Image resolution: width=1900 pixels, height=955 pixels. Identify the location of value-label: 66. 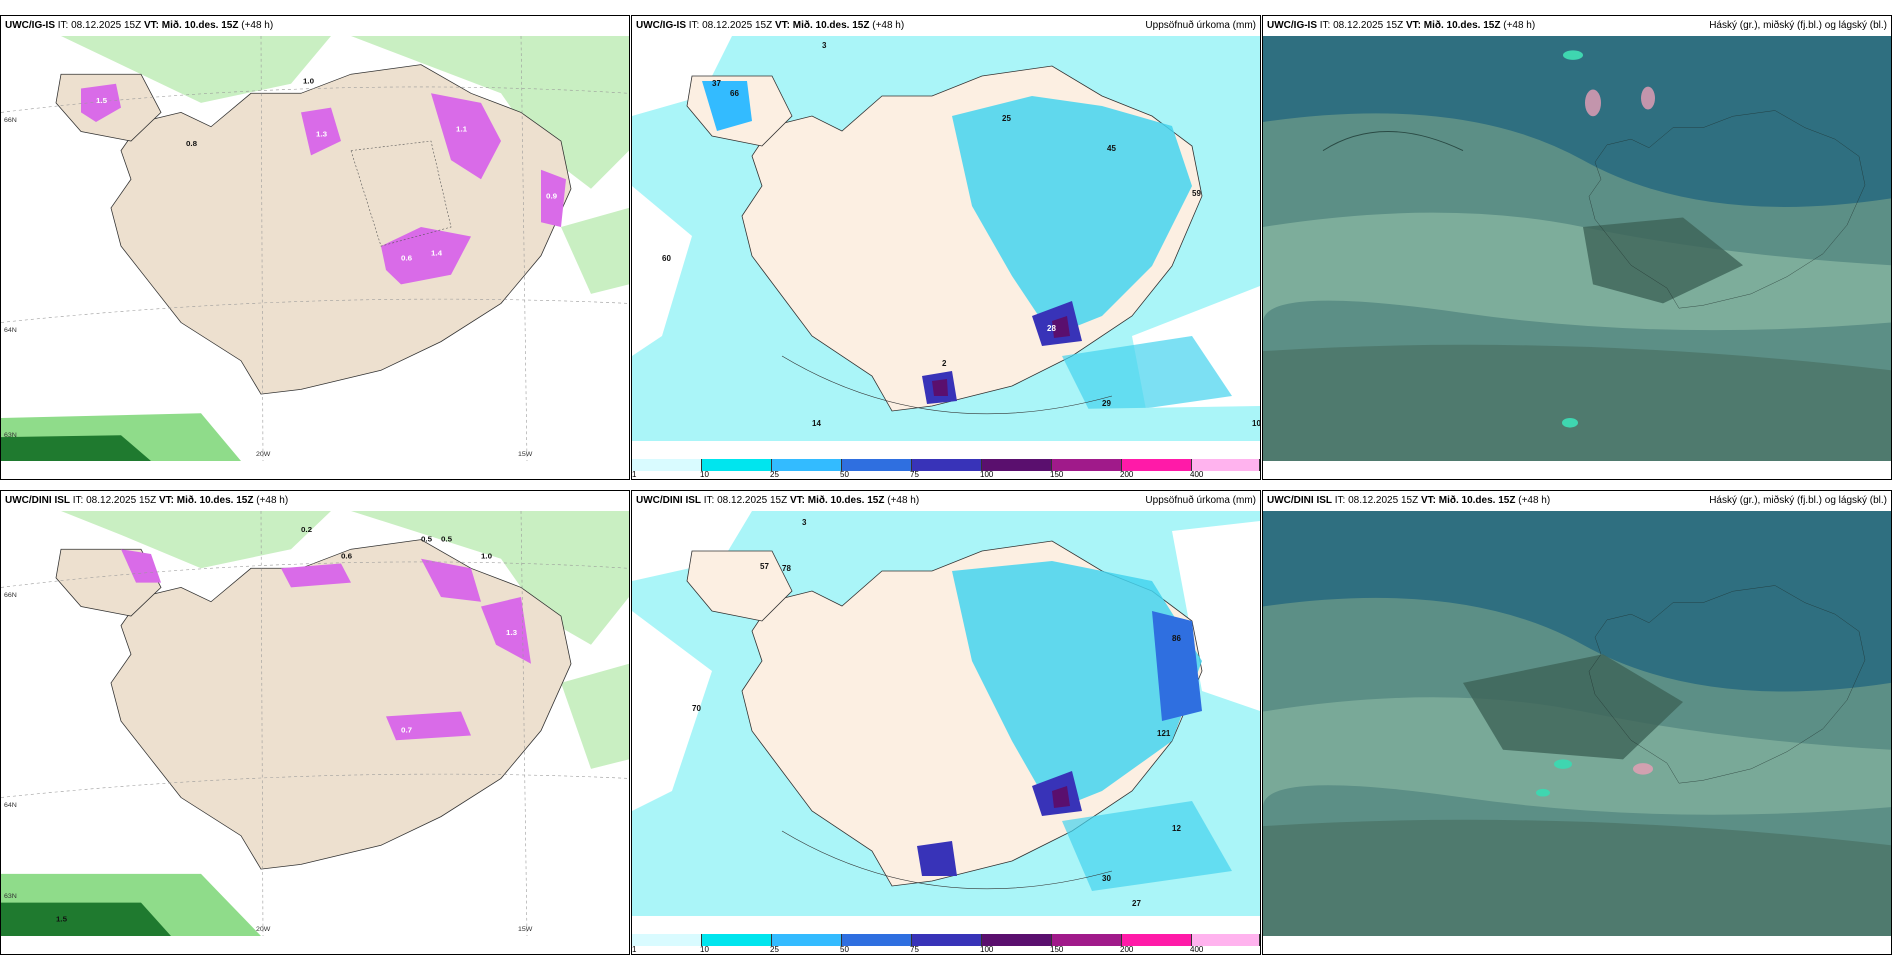
(734, 93).